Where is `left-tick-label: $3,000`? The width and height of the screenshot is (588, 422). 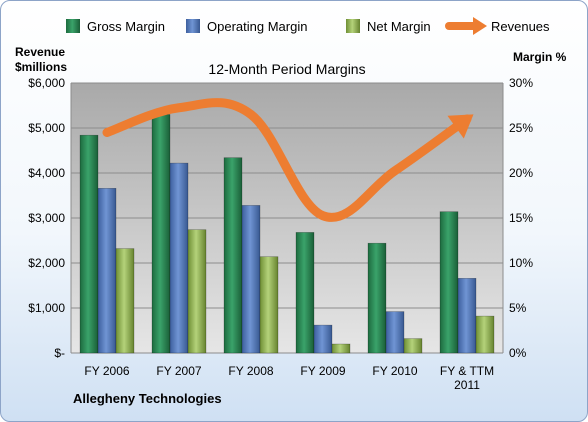 left-tick-label: $3,000 is located at coordinates (46, 218).